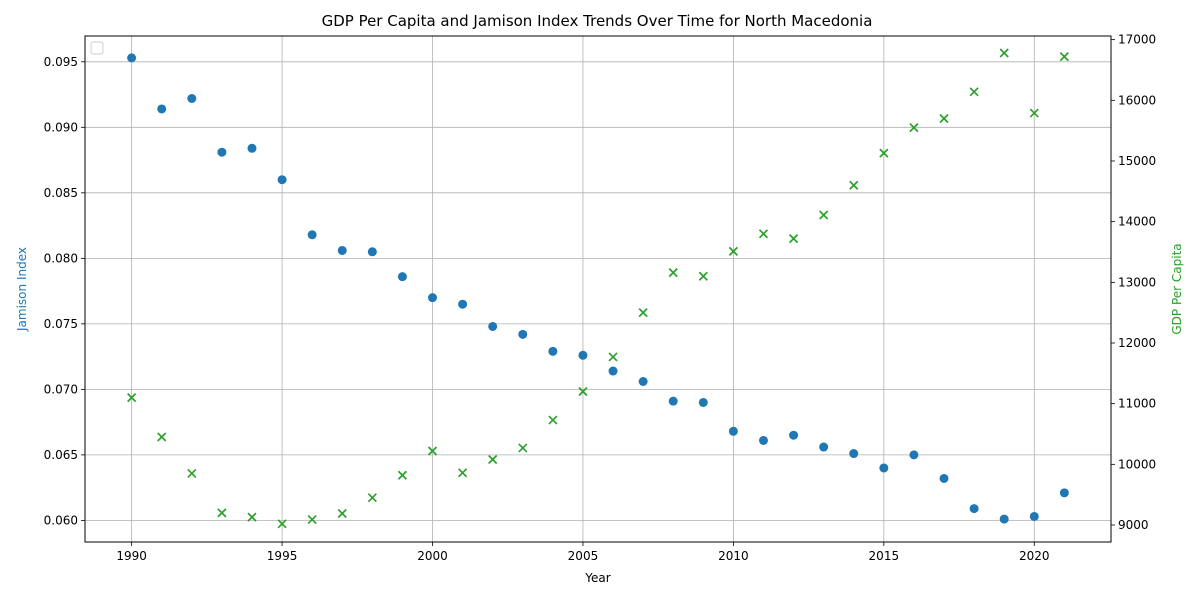 Image resolution: width=1200 pixels, height=600 pixels. I want to click on right-tick-label: 13000, so click(1137, 282).